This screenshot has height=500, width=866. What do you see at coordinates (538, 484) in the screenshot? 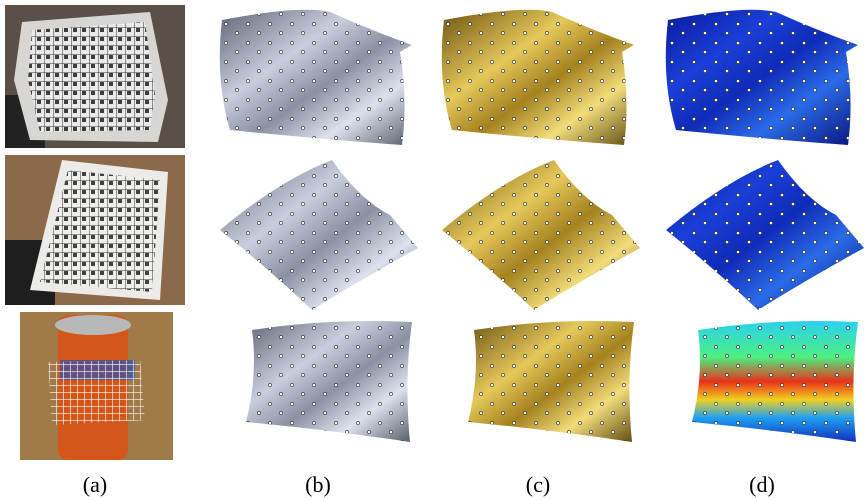
I see `caption: (c)` at bounding box center [538, 484].